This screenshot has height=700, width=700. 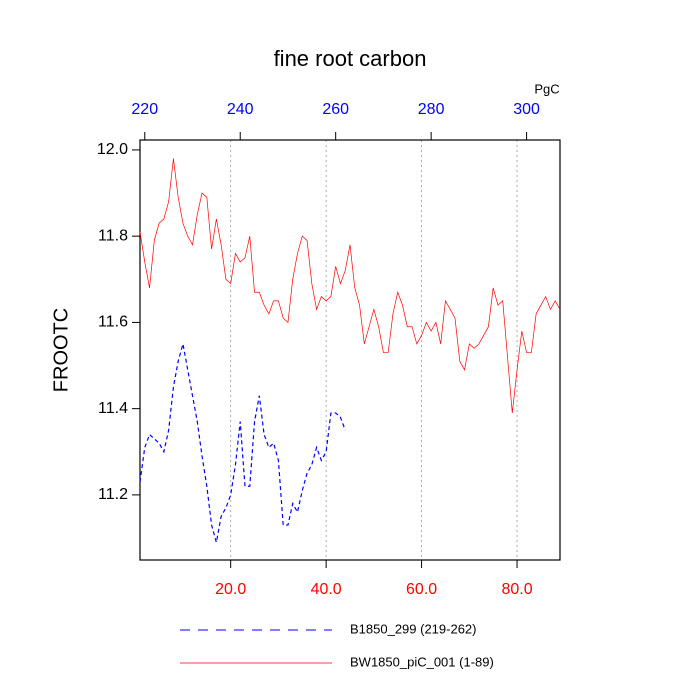 I want to click on x2-tick-label: 240, so click(x=240, y=109).